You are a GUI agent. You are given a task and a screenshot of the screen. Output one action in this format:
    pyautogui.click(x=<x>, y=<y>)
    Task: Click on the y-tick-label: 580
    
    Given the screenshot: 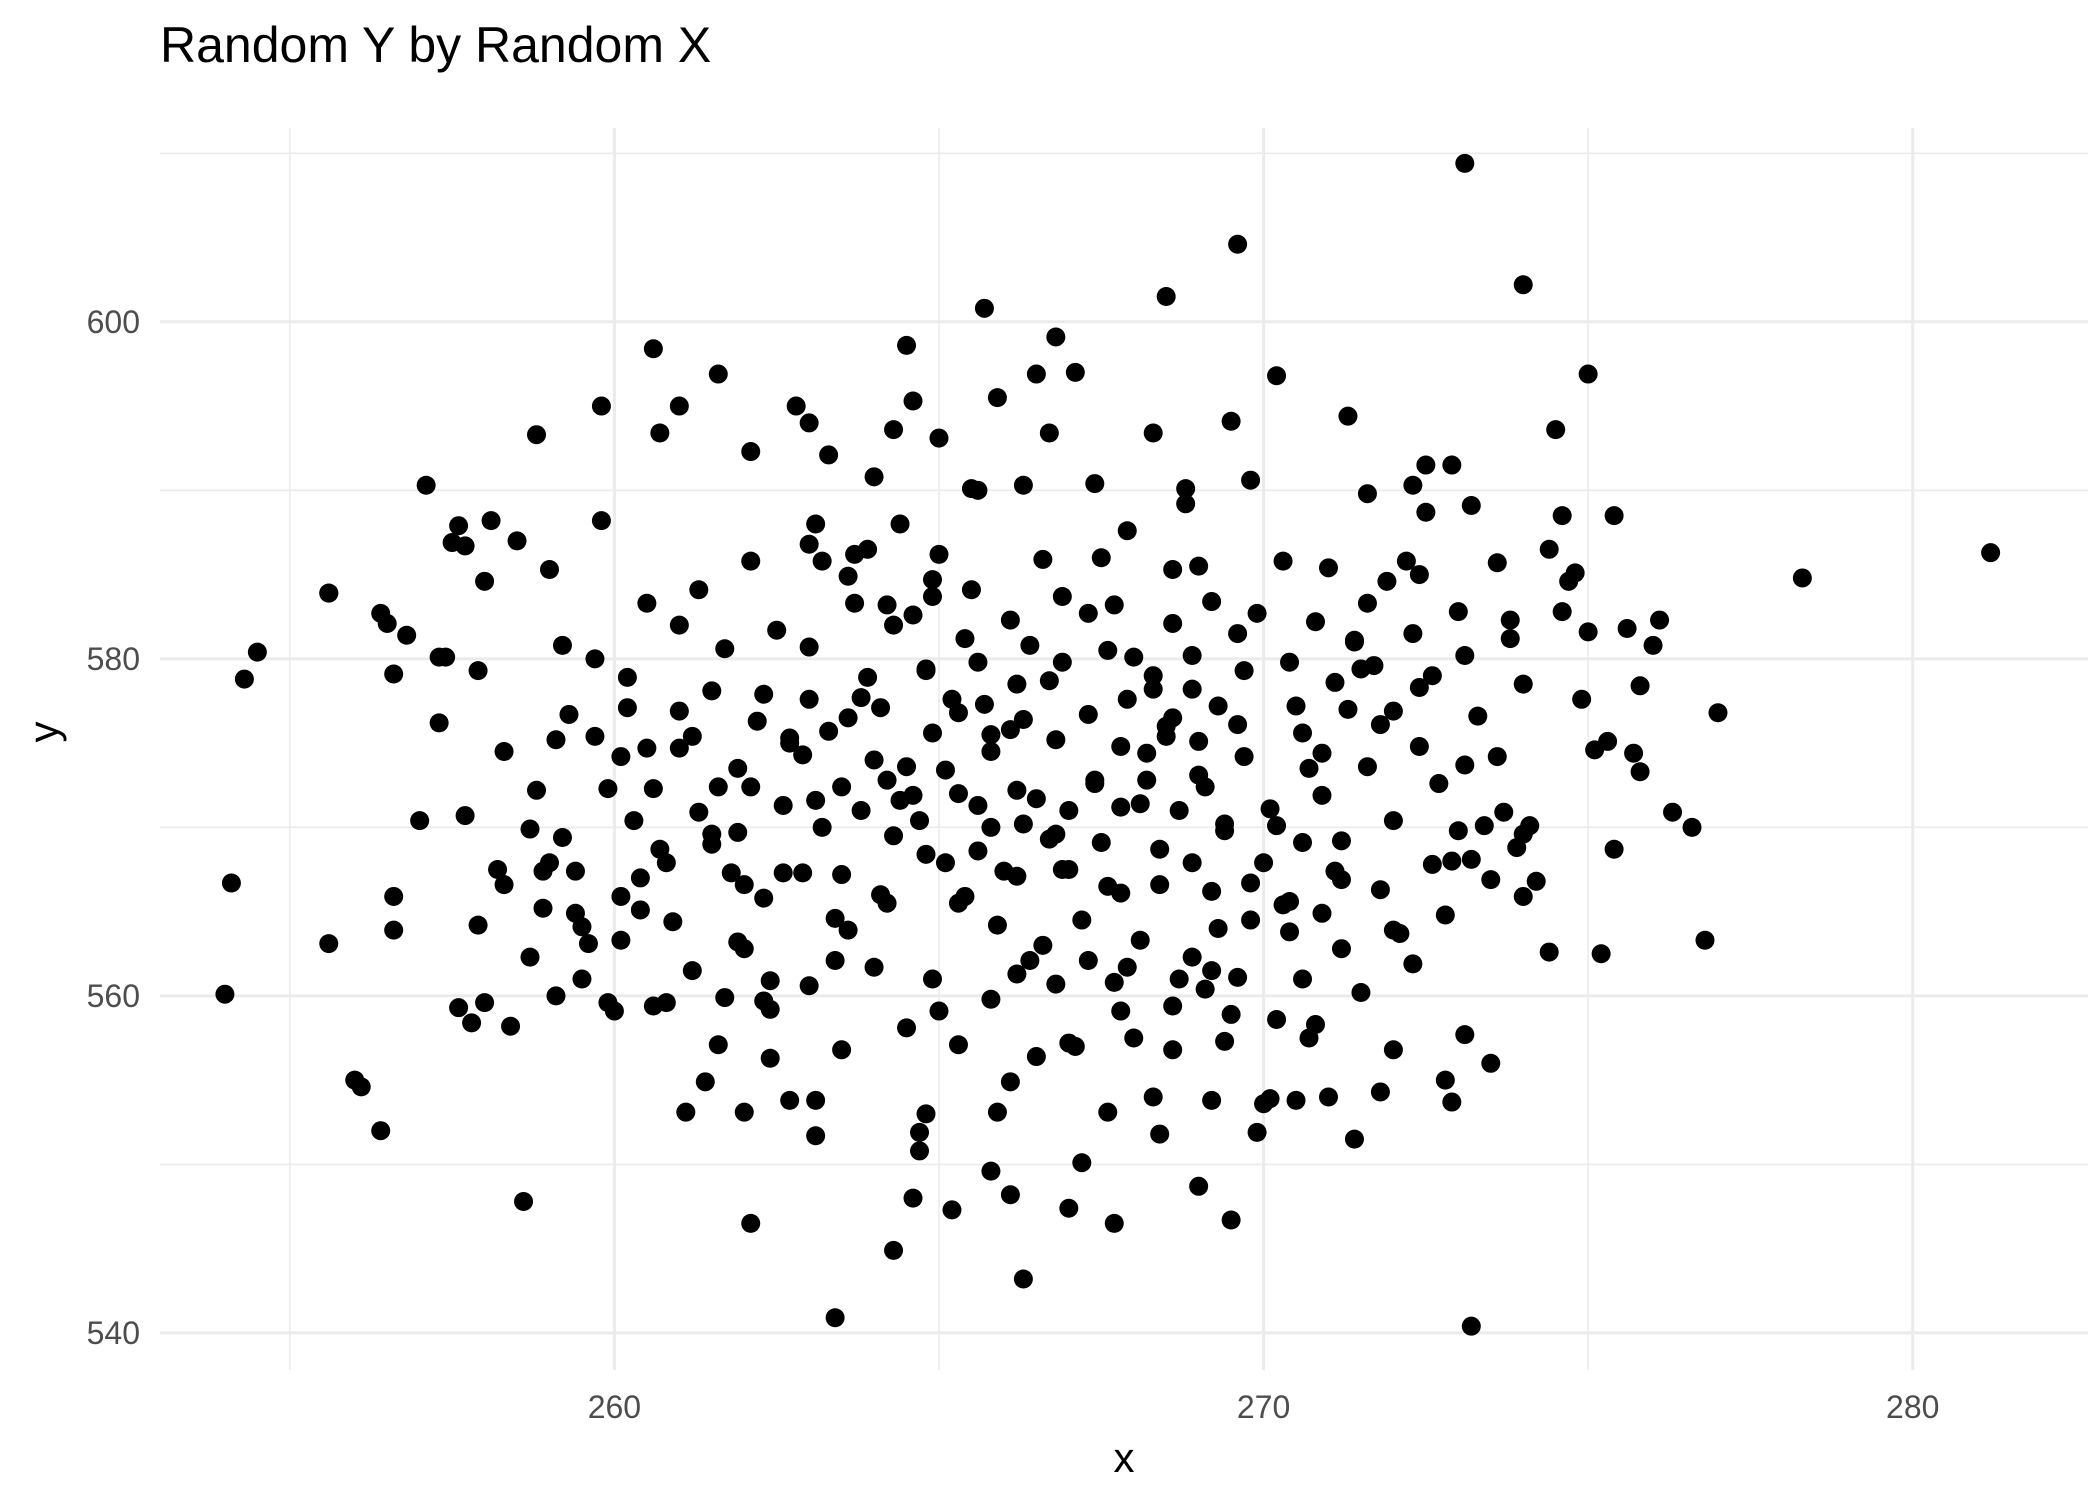 What is the action you would take?
    pyautogui.click(x=113, y=659)
    